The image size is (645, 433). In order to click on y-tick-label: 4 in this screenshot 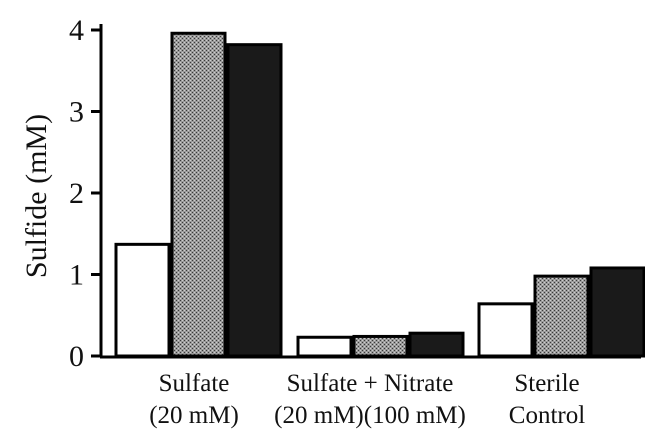, I will do `click(76, 30)`.